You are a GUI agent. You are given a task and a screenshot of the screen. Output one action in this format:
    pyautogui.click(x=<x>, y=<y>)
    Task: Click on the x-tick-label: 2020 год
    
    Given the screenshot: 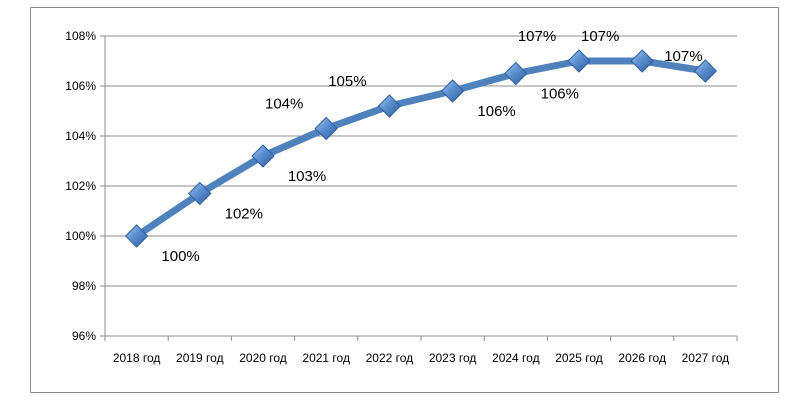 What is the action you would take?
    pyautogui.click(x=263, y=358)
    